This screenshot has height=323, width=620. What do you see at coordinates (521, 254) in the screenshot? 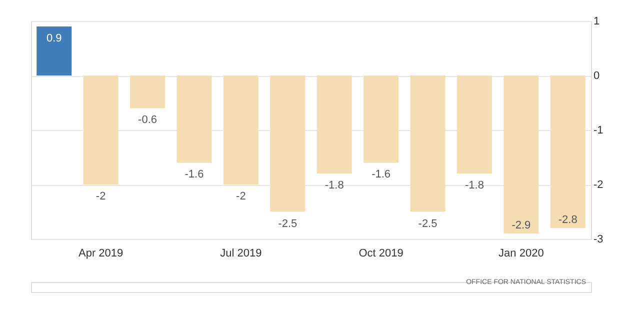
I see `x-tick-label: Jan 2020` at bounding box center [521, 254].